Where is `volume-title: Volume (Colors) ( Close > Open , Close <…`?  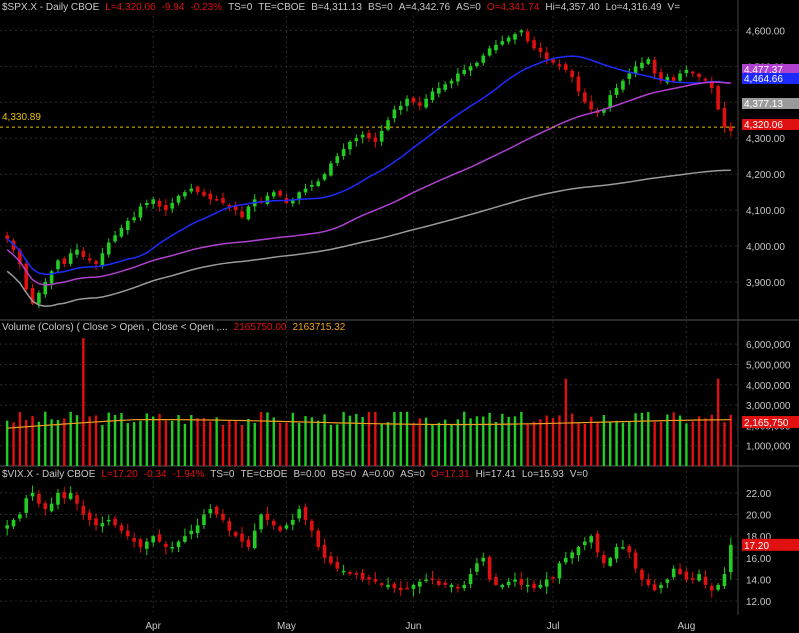
volume-title: Volume (Colors) ( Close > Open , Close <… is located at coordinates (115, 327).